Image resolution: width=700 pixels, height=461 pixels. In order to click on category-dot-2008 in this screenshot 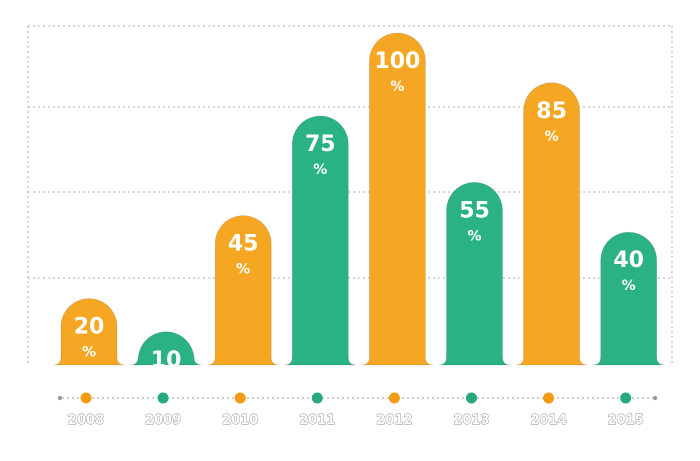, I will do `click(86, 398)`.